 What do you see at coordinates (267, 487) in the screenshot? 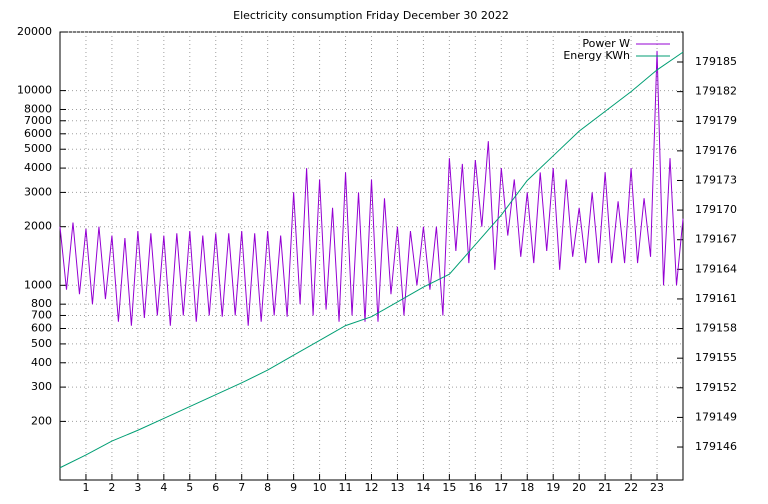
I see `x-tick-label: 8` at bounding box center [267, 487].